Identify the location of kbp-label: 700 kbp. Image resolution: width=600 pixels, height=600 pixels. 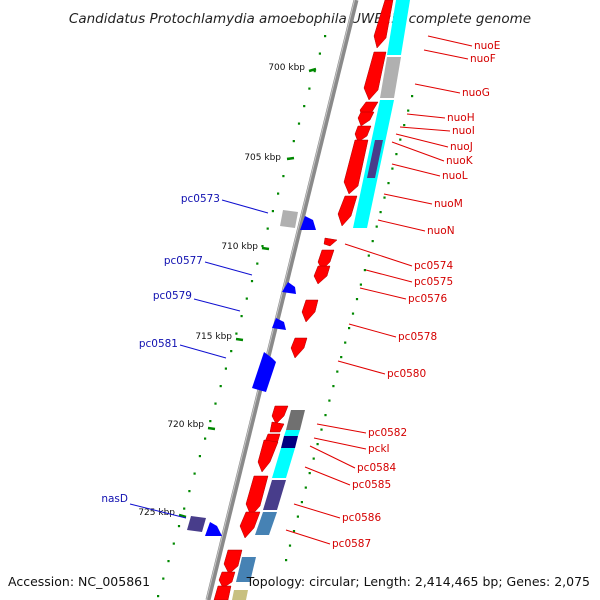
(286, 68).